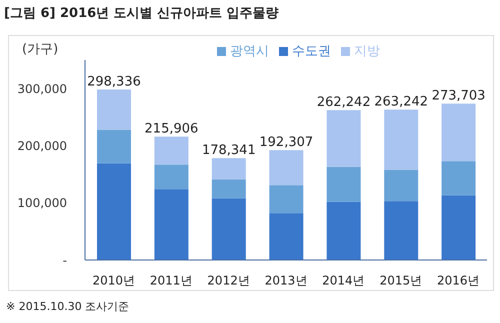 The width and height of the screenshot is (500, 323). I want to click on y-tick-label: -, so click(64, 260).